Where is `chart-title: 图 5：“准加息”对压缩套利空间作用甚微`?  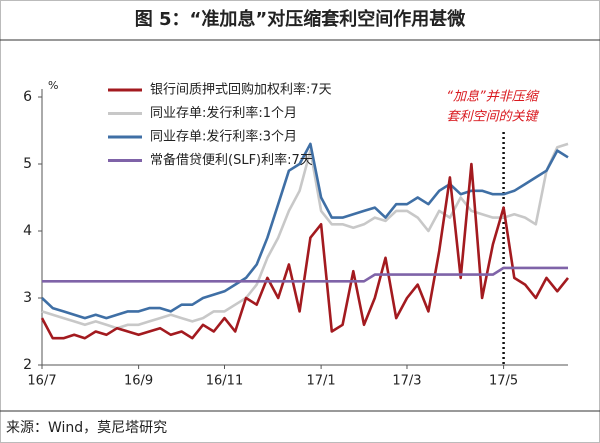 chart-title: 图 5：“准加息”对压缩套利空间作用甚微 is located at coordinates (300, 19).